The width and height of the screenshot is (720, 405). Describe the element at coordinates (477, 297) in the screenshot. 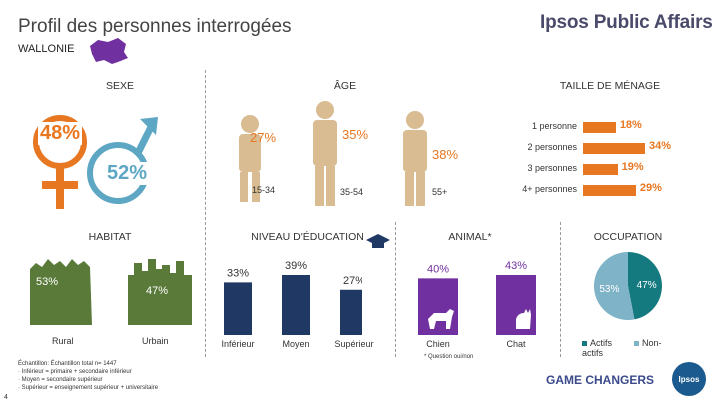

I see `animal-chart: 40% 43%` at that location.